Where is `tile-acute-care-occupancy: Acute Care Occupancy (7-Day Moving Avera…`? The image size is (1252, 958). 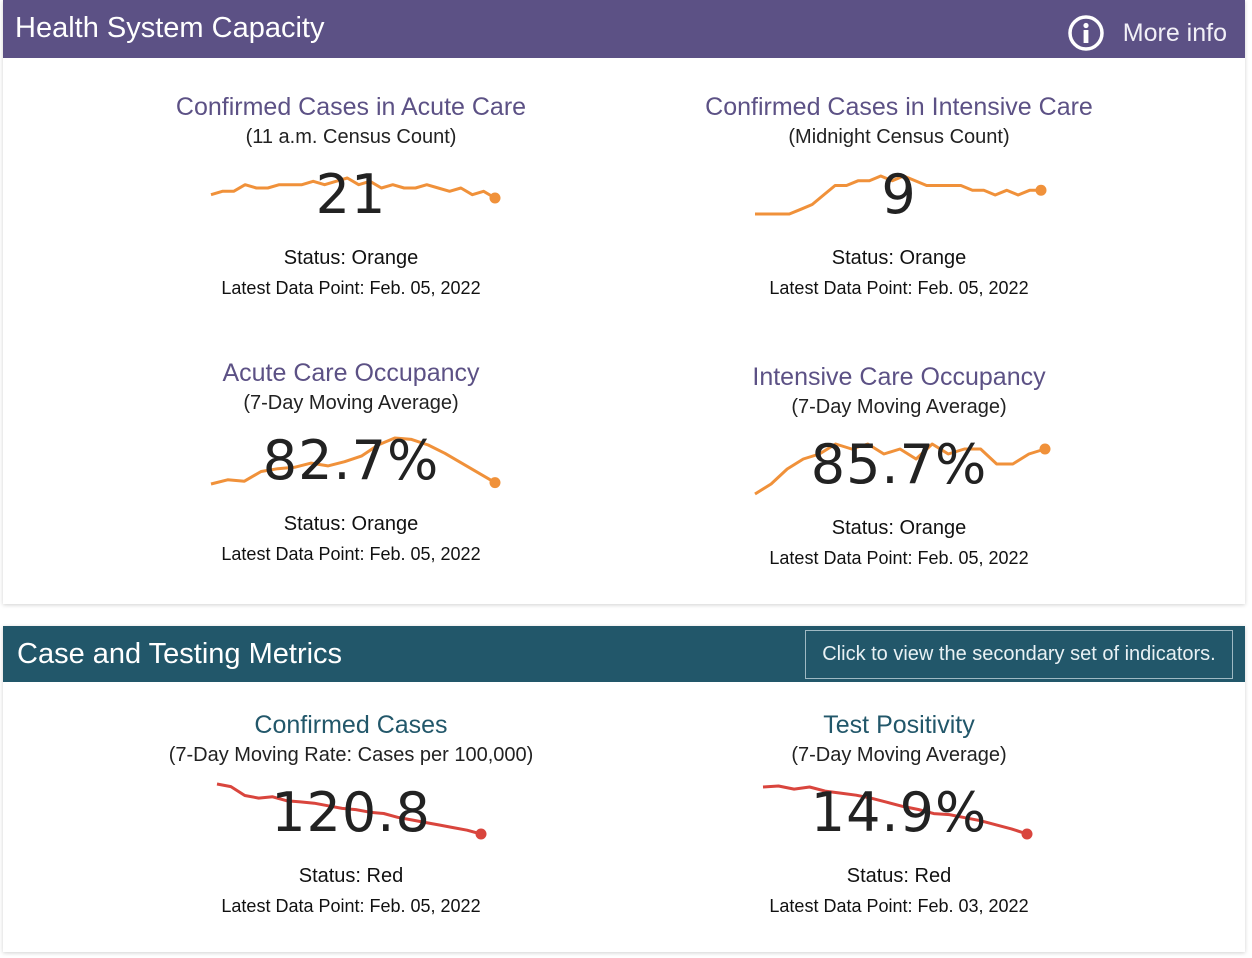 tile-acute-care-occupancy: Acute Care Occupancy (7-Day Moving Avera… is located at coordinates (351, 463).